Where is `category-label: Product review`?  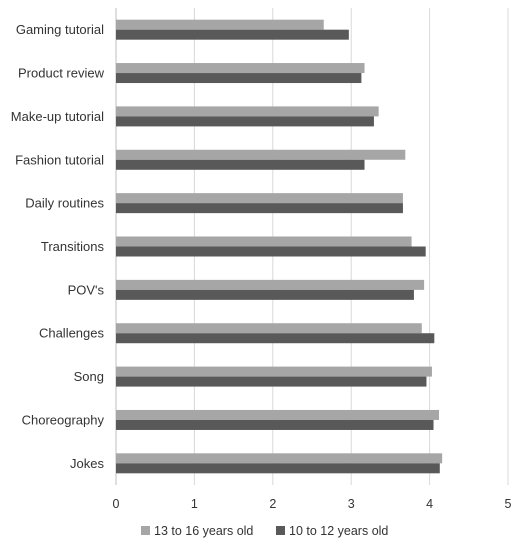 category-label: Product review is located at coordinates (61, 73).